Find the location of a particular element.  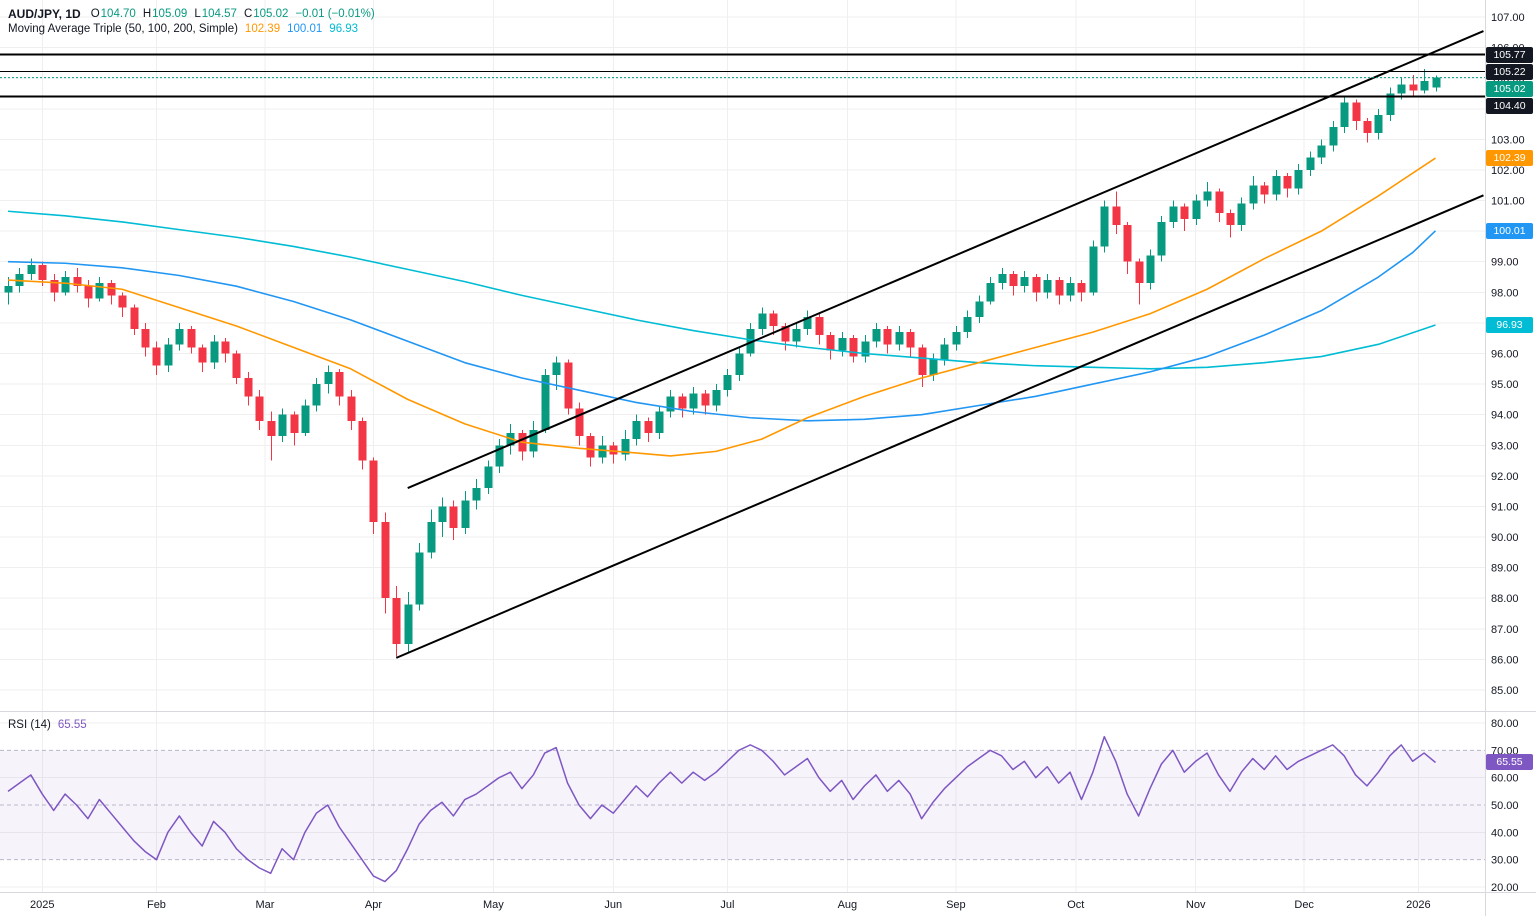

rsi-title: RSI (14) is located at coordinates (29, 725).